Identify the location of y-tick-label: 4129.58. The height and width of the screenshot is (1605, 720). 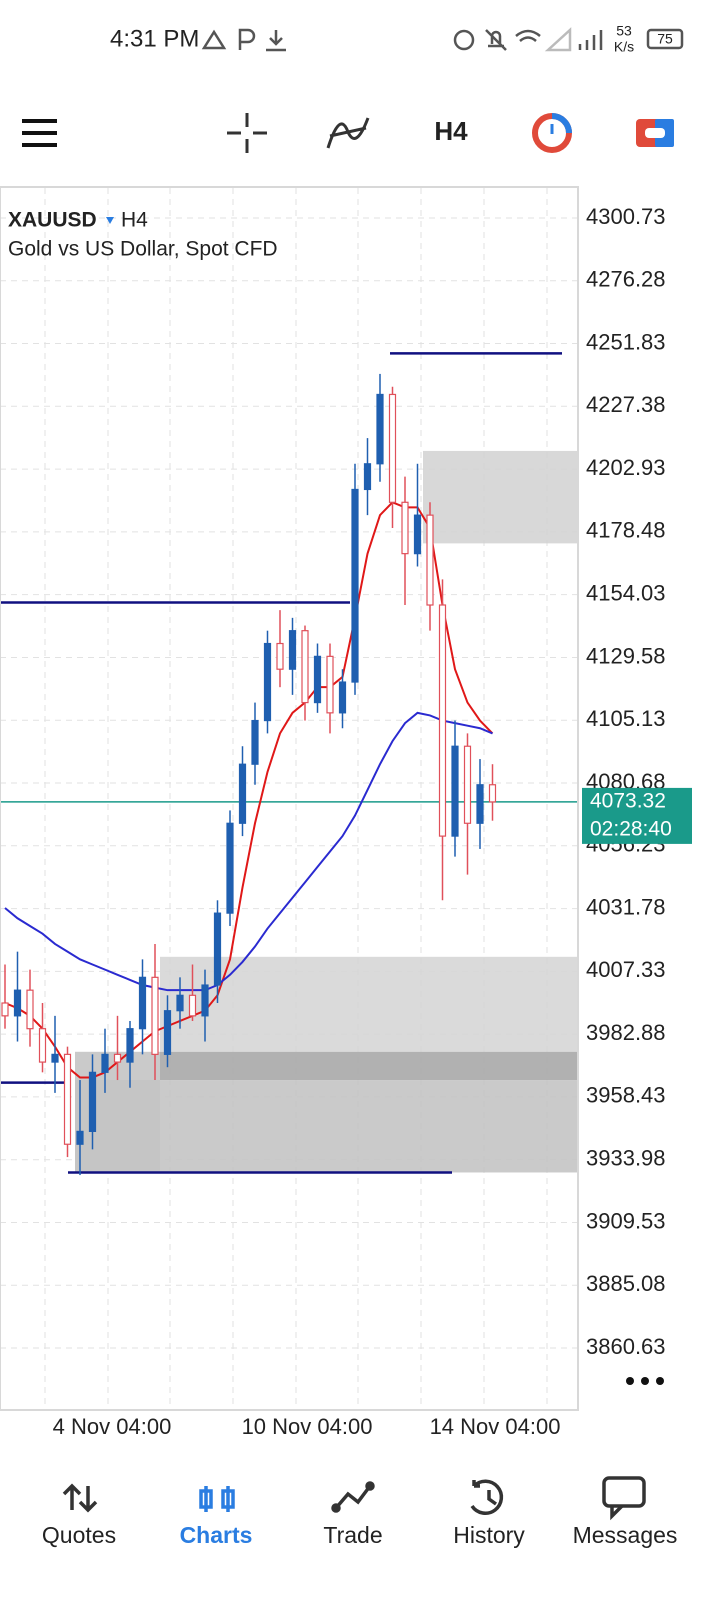
(626, 655).